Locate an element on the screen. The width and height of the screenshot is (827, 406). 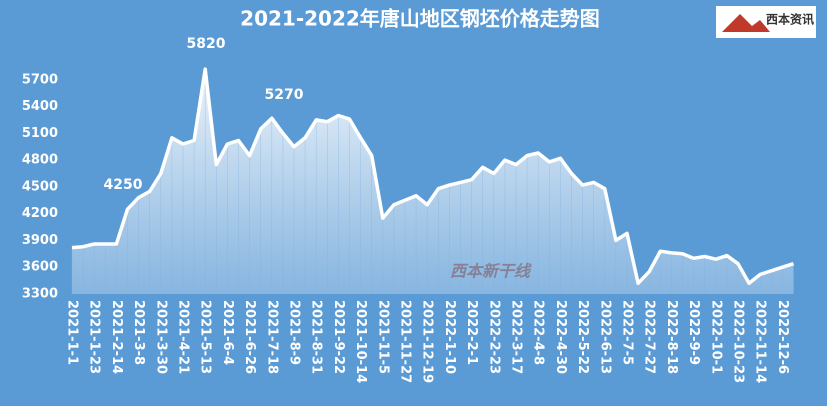
y-tick-label: 5100 is located at coordinates (40, 133).